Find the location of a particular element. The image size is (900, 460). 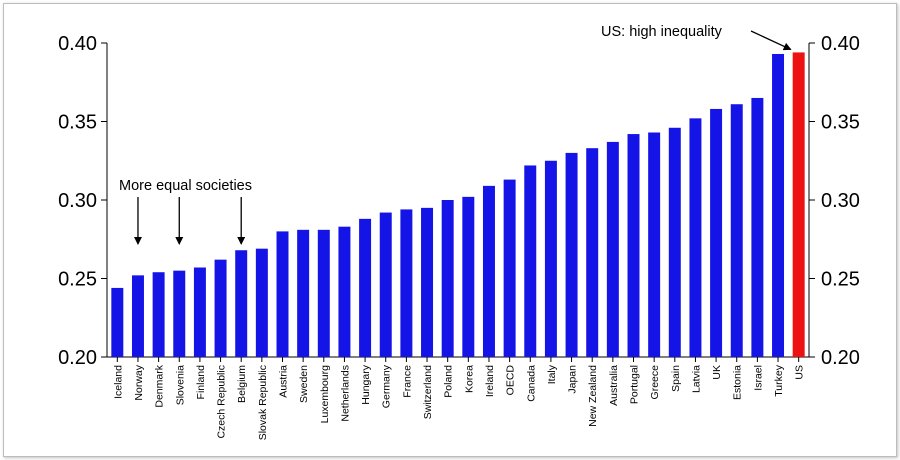

bar-korea is located at coordinates (468, 276).